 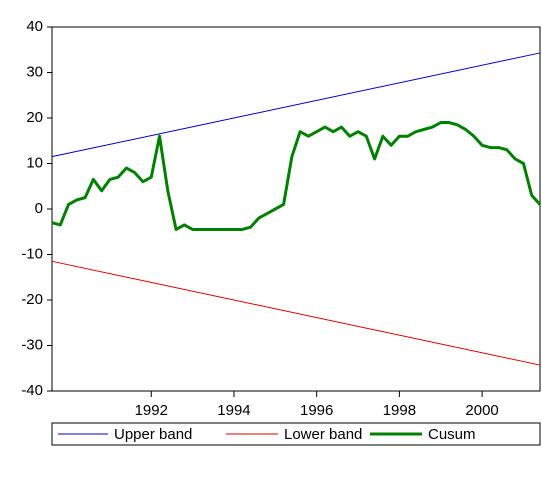 What do you see at coordinates (32, 390) in the screenshot?
I see `y-tick-label: -40` at bounding box center [32, 390].